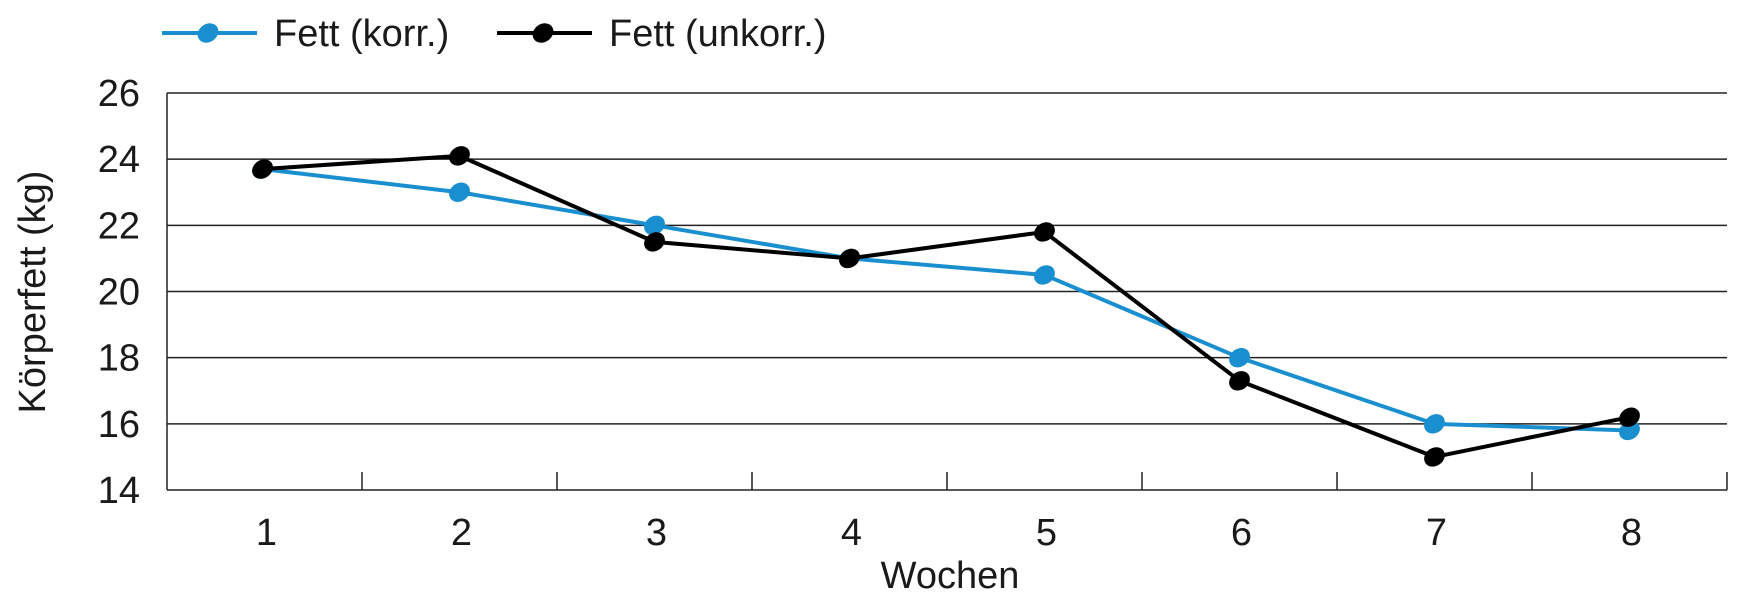 Image resolution: width=1737 pixels, height=607 pixels. I want to click on x-tick-label: 8, so click(1631, 533).